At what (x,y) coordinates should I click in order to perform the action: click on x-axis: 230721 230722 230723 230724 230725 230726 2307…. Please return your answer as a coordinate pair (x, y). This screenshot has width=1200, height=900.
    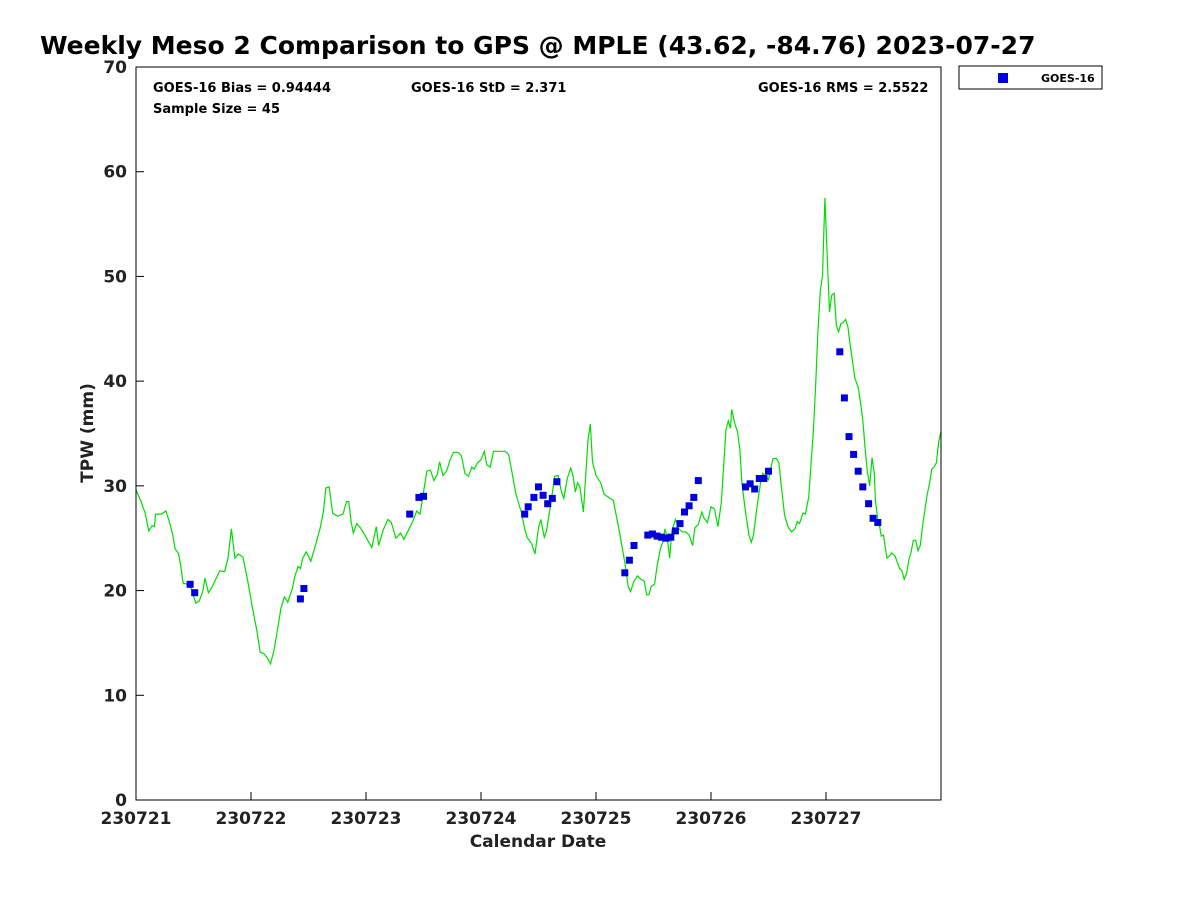
    Looking at the image, I should click on (481, 810).